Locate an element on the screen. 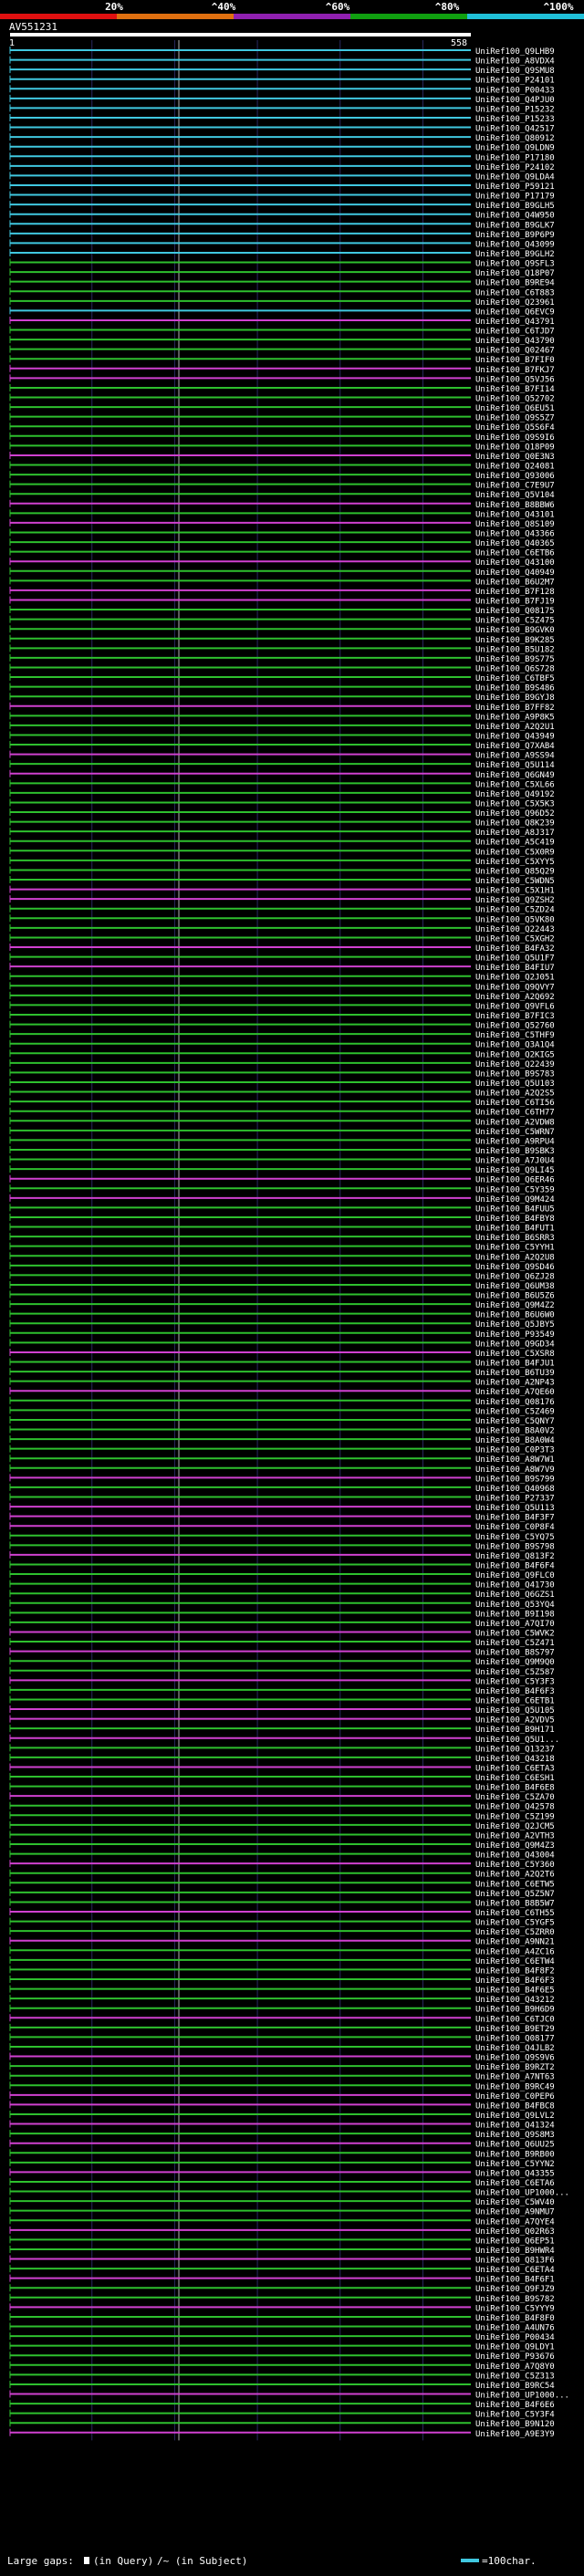  hit-row: UniRef100_C5WVK2 is located at coordinates (282, 1633).